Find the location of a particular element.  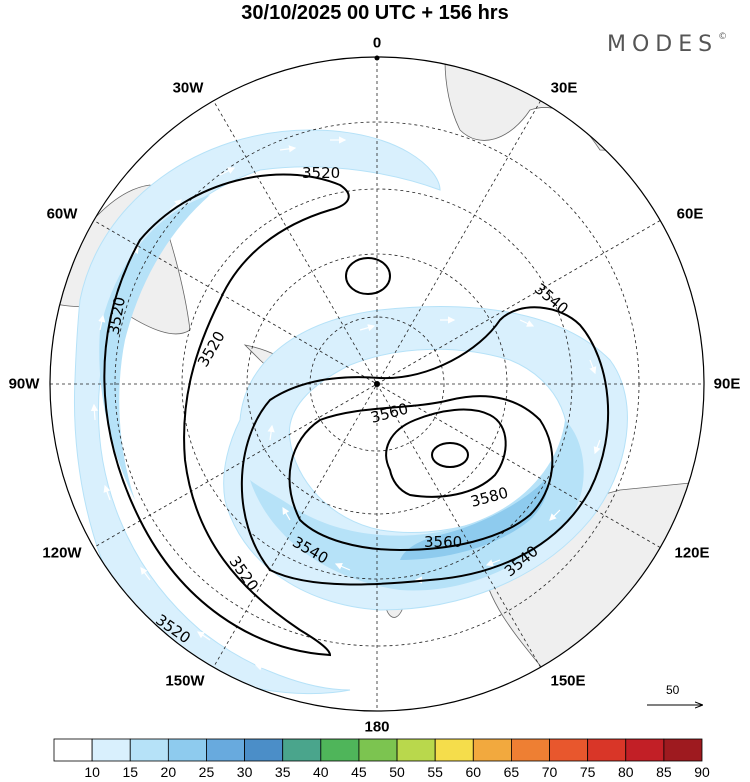

lon-label-120w: 120W is located at coordinates (62, 553).